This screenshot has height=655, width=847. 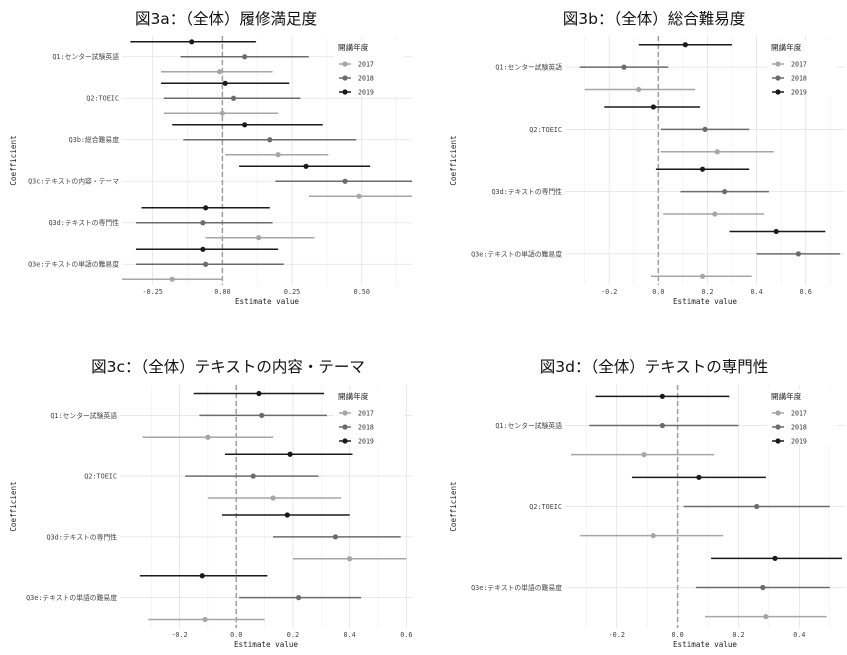 What do you see at coordinates (226, 19) in the screenshot?
I see `chart-title: 図3a：（全体）履修満足度` at bounding box center [226, 19].